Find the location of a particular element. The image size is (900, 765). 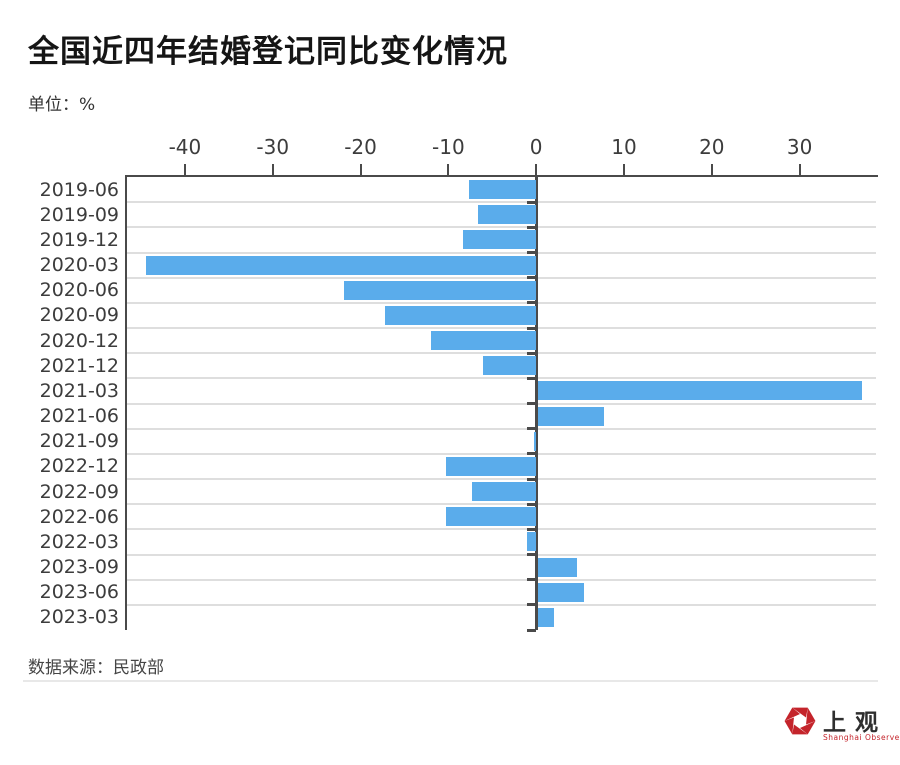

category-label: 2023-06 is located at coordinates (79, 592).